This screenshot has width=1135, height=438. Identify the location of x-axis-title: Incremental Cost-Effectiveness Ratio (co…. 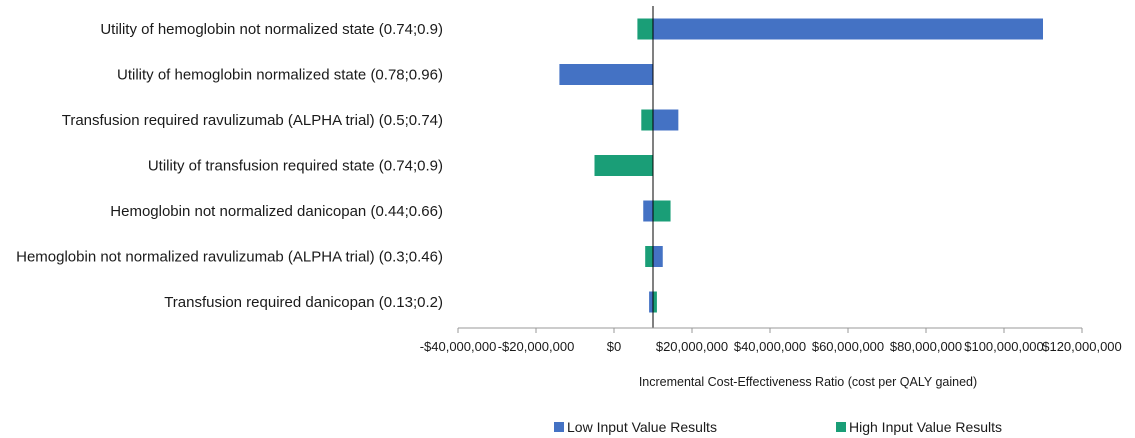
(808, 382).